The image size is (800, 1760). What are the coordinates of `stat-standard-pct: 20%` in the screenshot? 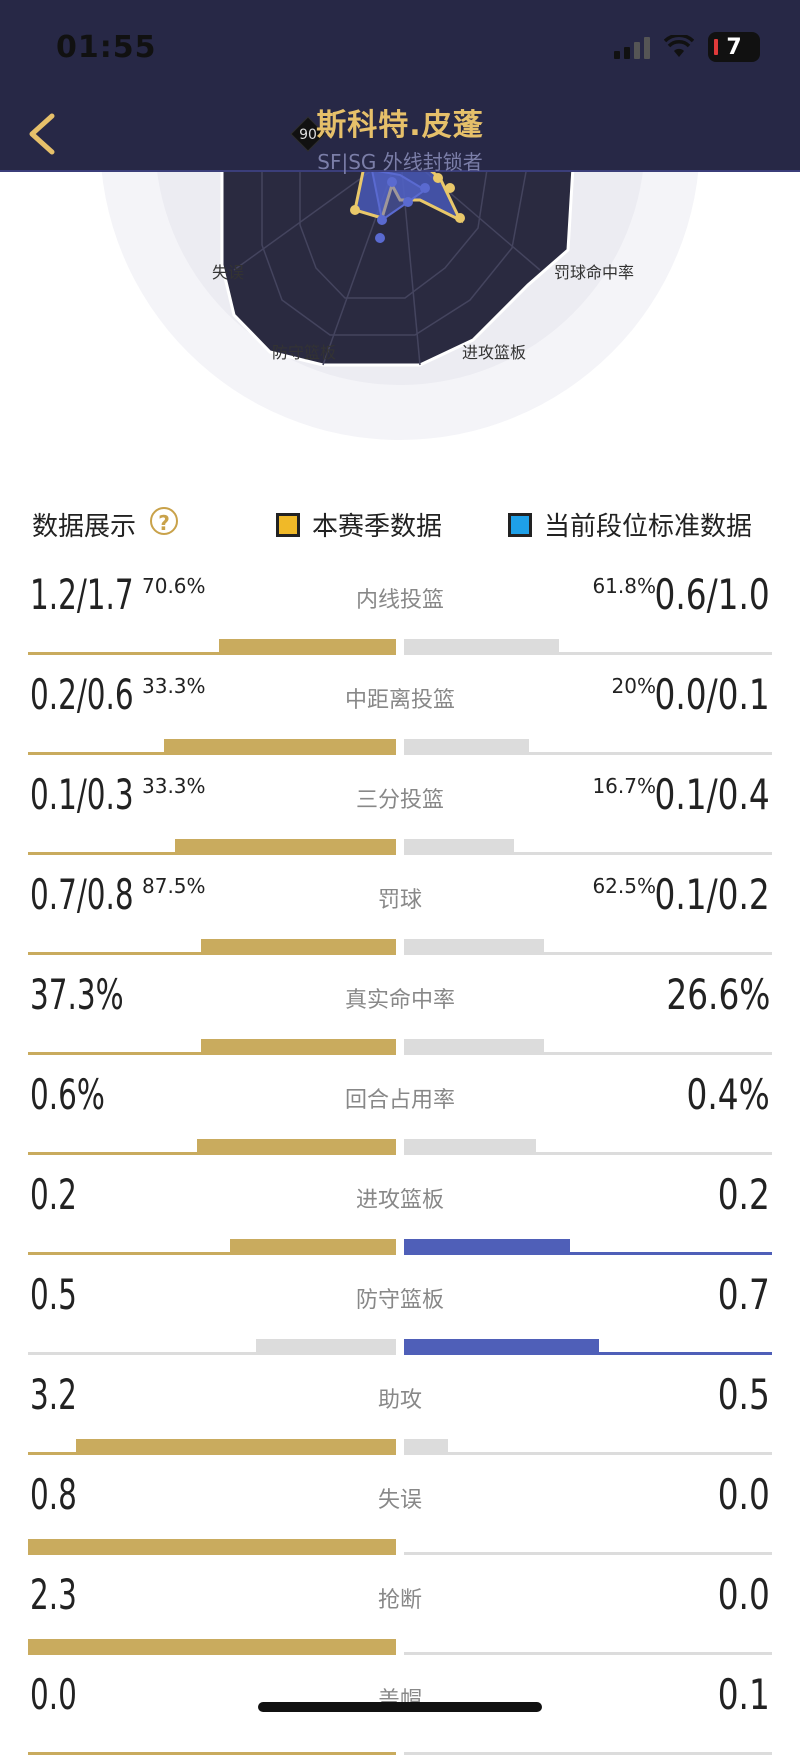 It's located at (633, 686).